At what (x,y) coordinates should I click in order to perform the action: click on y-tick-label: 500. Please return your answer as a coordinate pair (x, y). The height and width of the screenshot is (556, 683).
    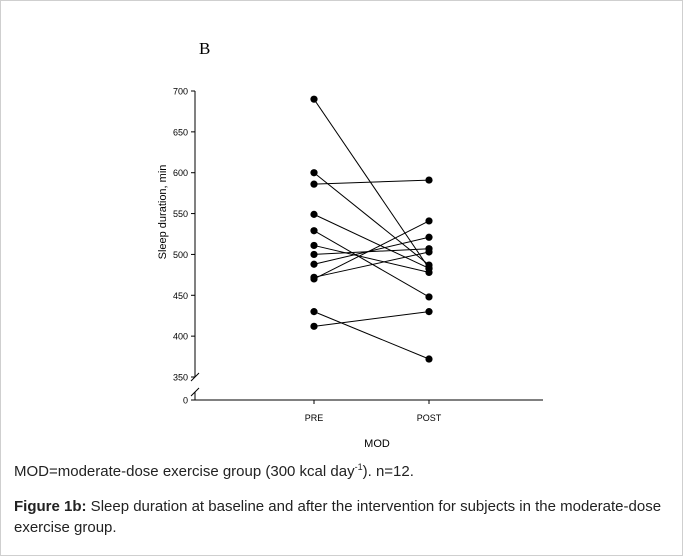
    Looking at the image, I should click on (180, 255).